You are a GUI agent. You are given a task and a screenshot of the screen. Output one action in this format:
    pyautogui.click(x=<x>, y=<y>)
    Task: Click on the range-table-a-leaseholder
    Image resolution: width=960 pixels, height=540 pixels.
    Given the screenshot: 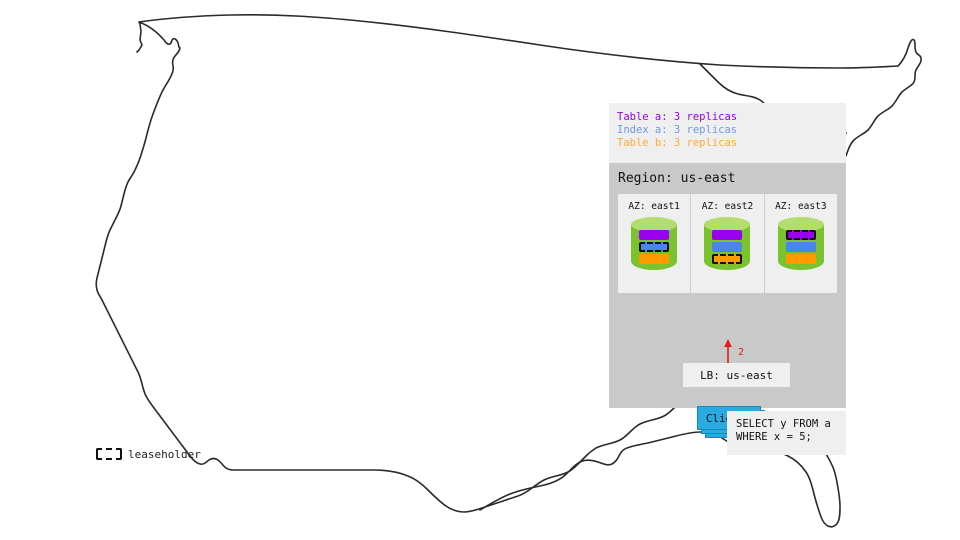 What is the action you would take?
    pyautogui.click(x=800, y=235)
    